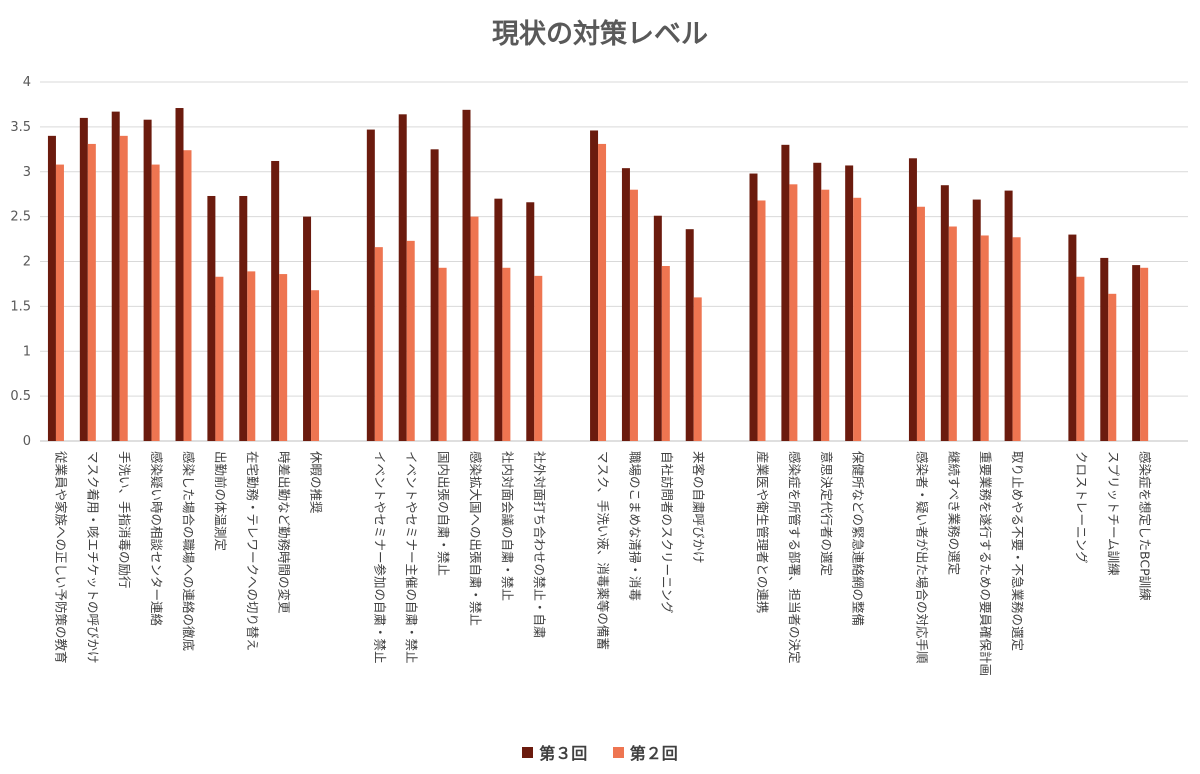  What do you see at coordinates (20, 217) in the screenshot?
I see `y-tick-label: 2.5` at bounding box center [20, 217].